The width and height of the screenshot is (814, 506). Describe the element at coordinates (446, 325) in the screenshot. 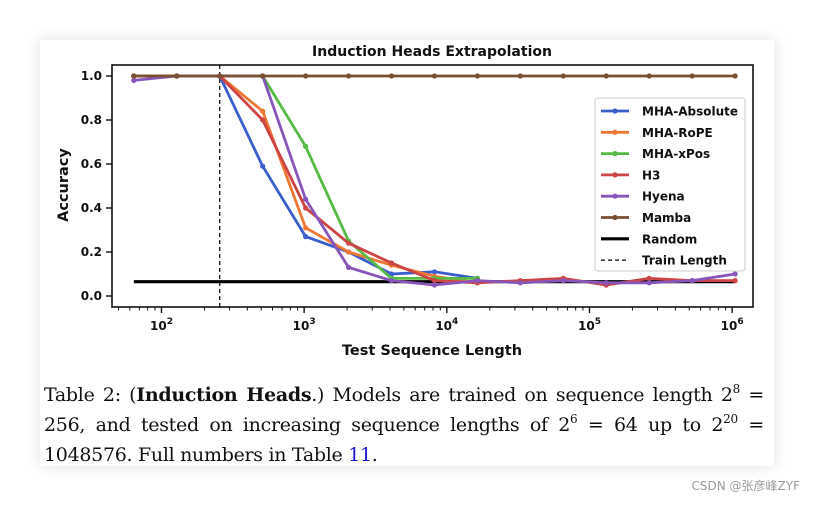

I see `x-tick-label: 10⁴` at that location.